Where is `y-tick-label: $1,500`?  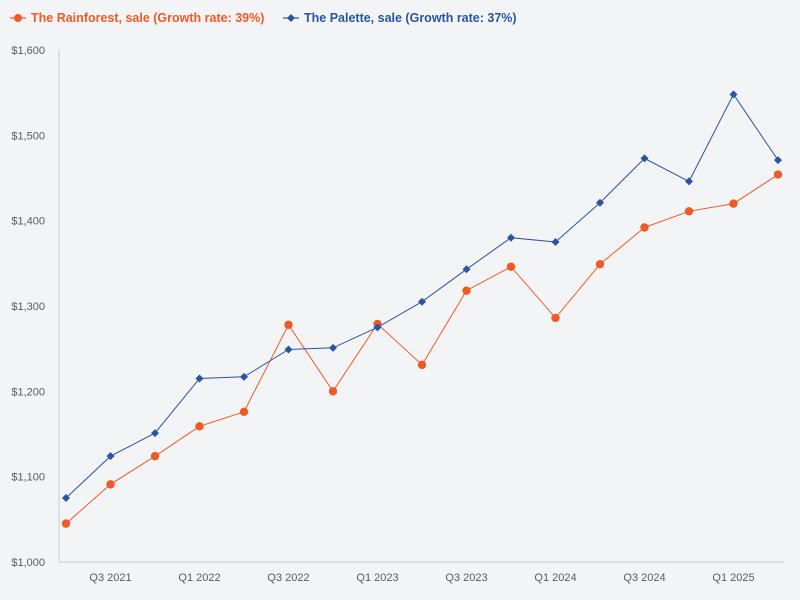 y-tick-label: $1,500 is located at coordinates (28, 136).